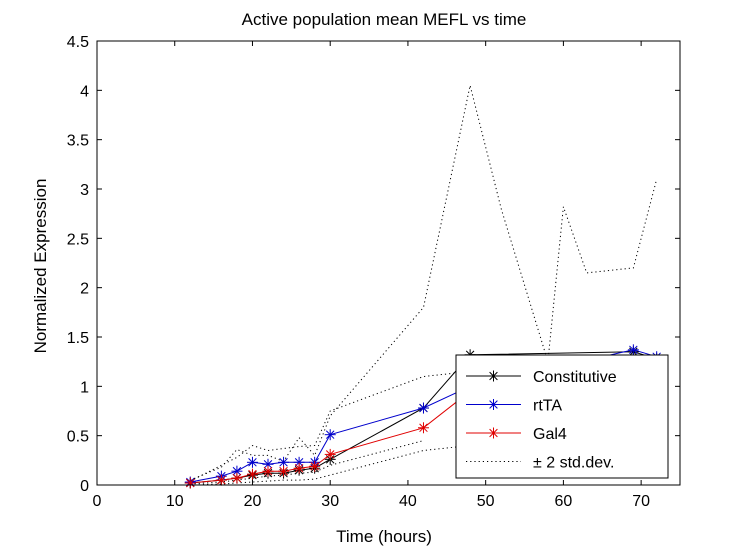 This screenshot has height=549, width=750. I want to click on y-tick-label: 0, so click(84, 486).